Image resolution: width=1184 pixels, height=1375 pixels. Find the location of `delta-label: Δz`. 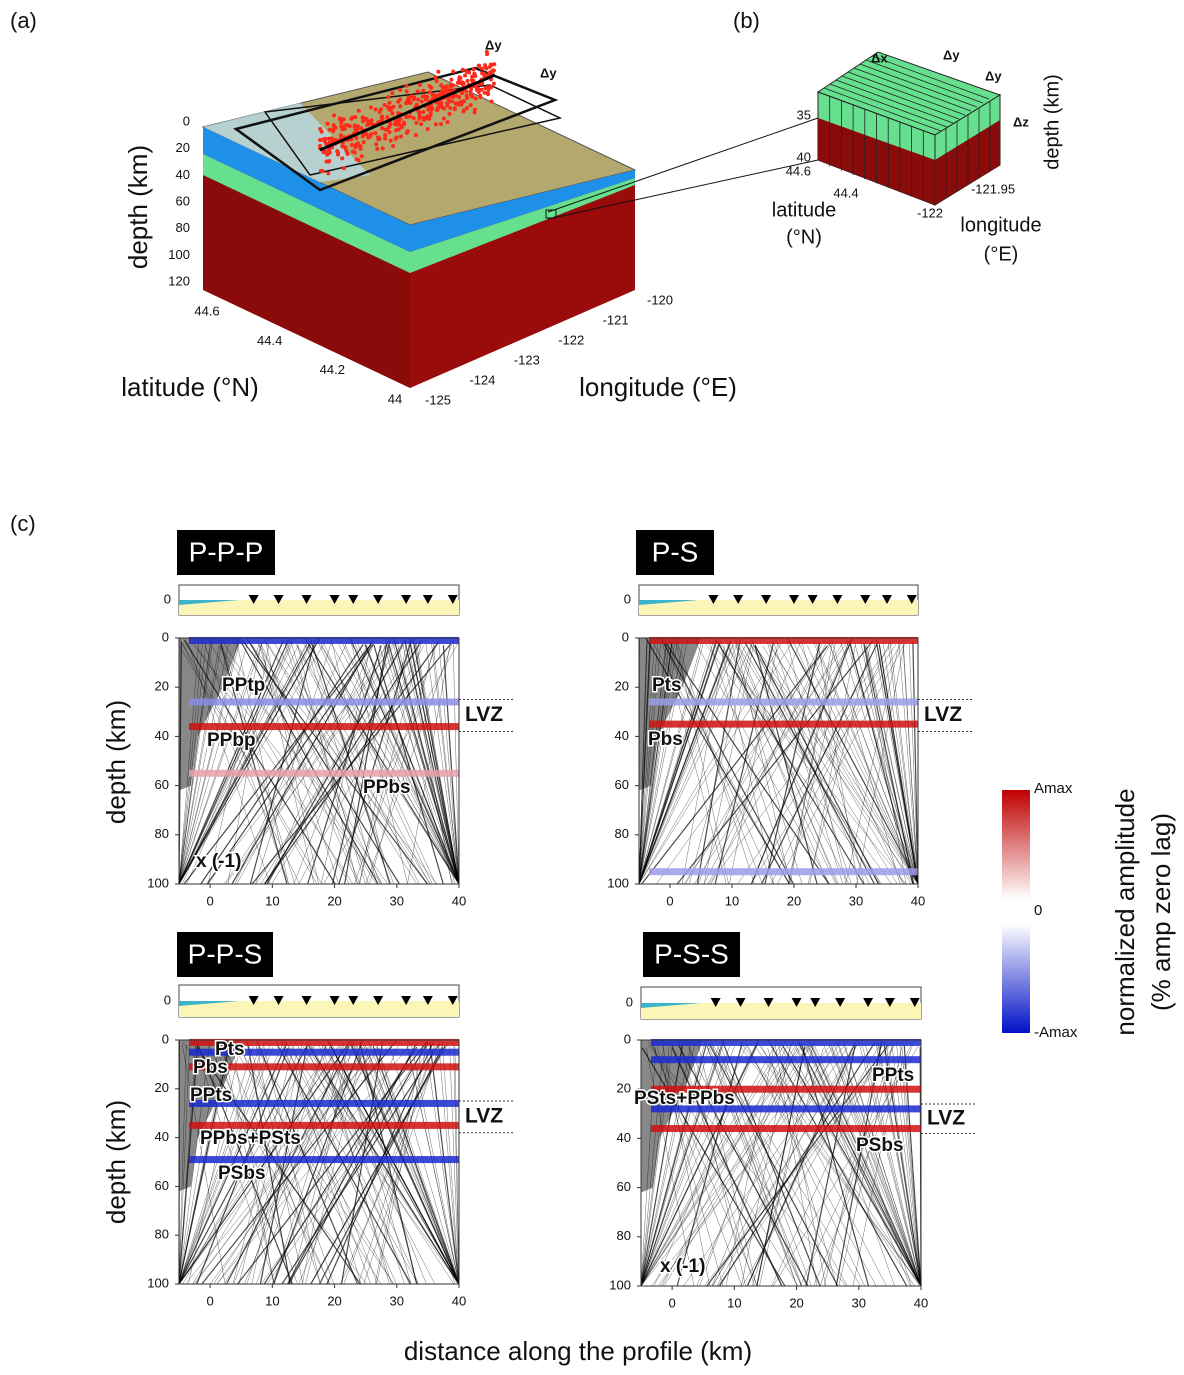

delta-label: Δz is located at coordinates (1021, 121).